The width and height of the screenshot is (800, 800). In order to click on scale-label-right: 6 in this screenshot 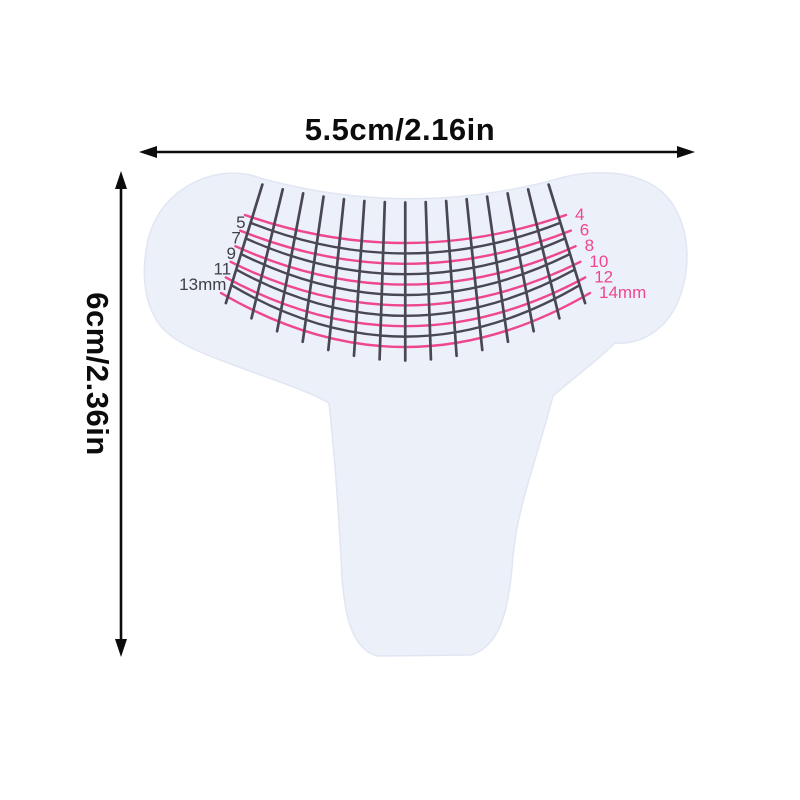, I will do `click(584, 230)`.